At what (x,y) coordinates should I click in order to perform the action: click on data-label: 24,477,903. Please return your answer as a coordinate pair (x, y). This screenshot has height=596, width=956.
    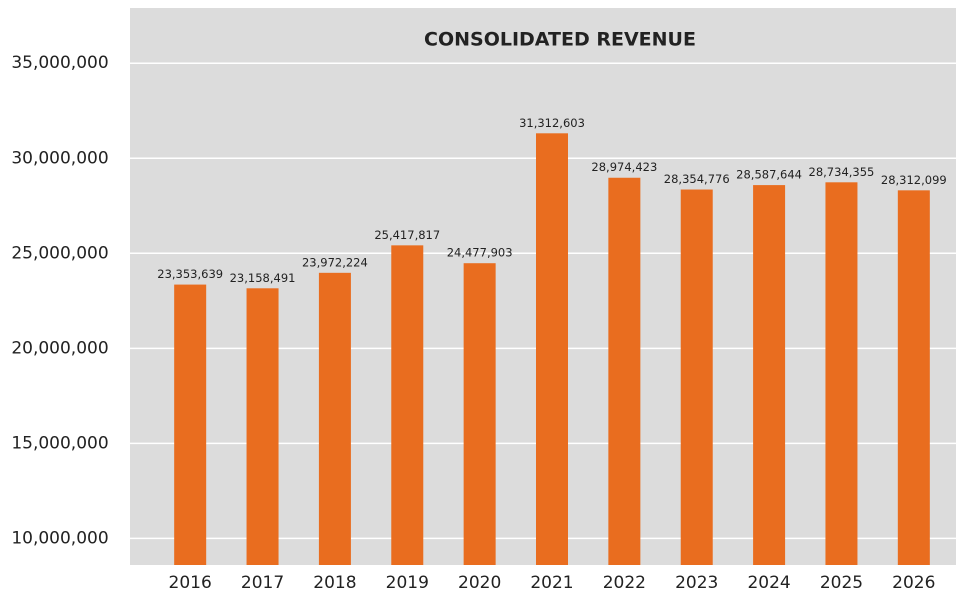
    Looking at the image, I should click on (480, 253).